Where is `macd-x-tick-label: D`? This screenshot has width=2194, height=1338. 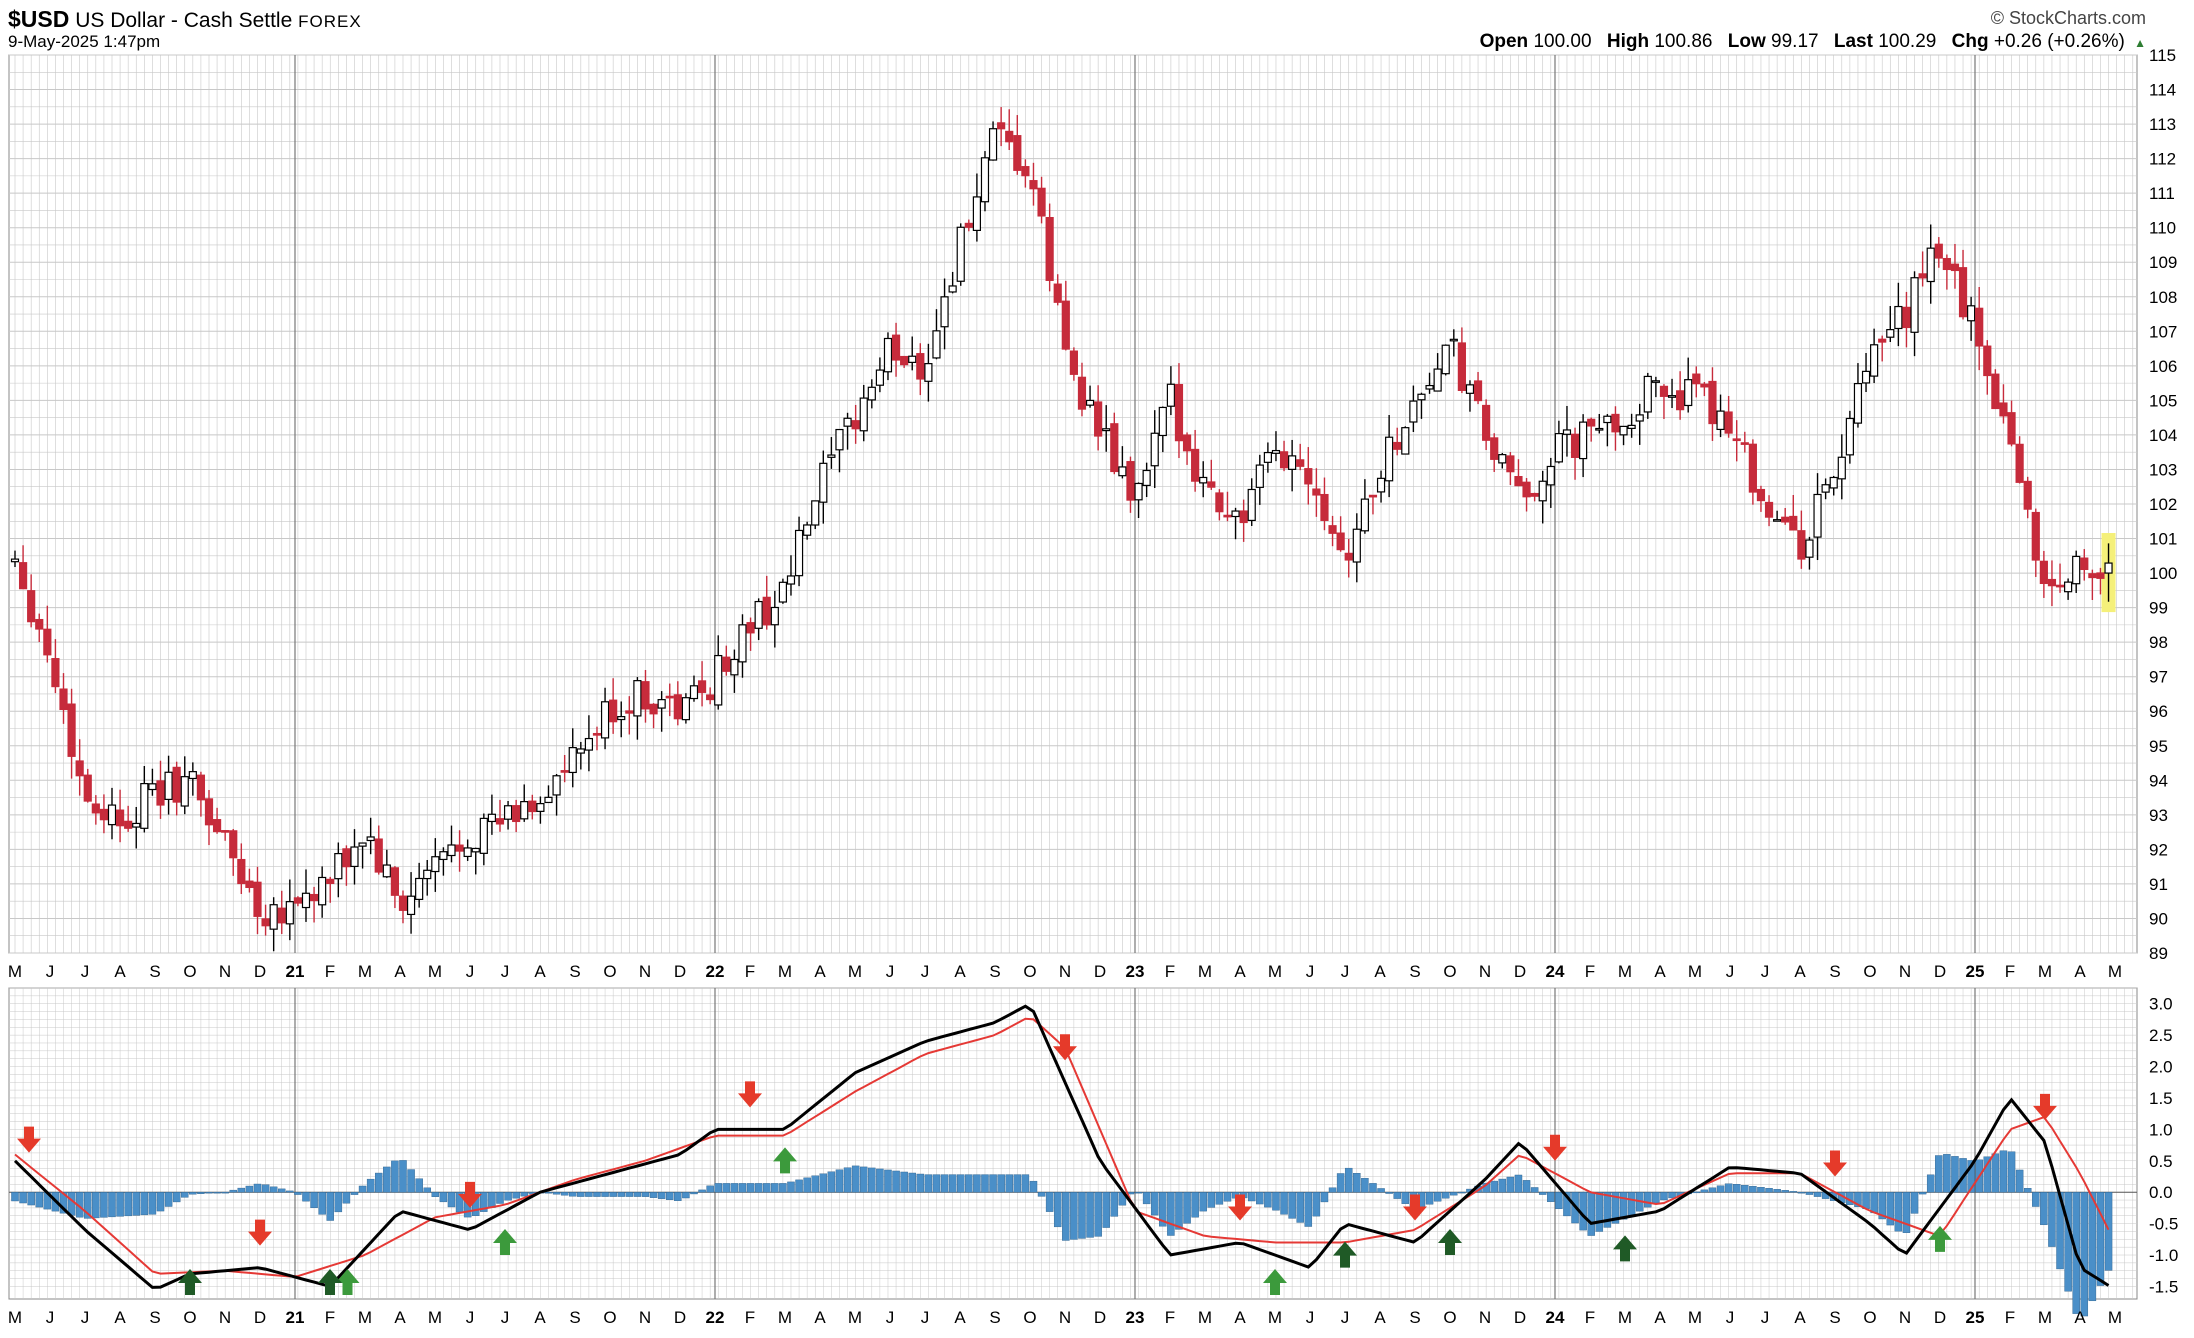 macd-x-tick-label: D is located at coordinates (260, 1317).